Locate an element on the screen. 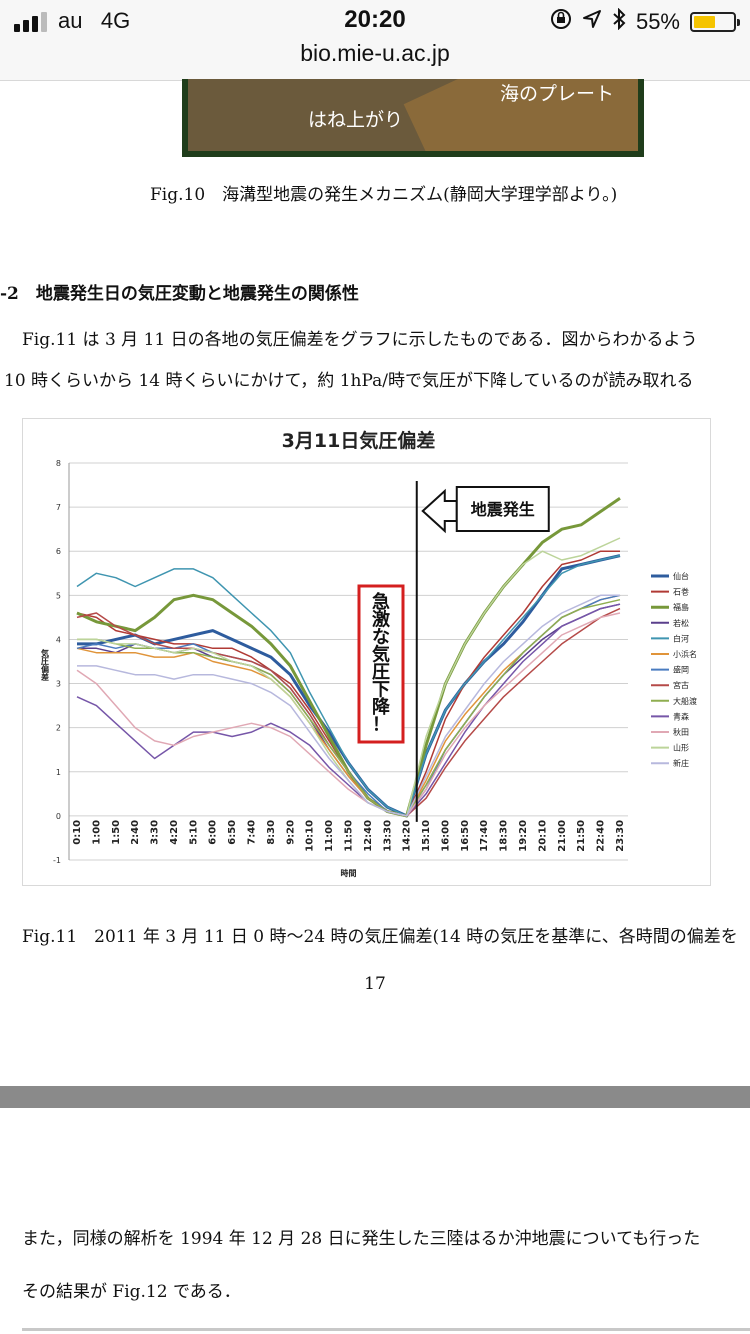  y-axis-label: 気圧偏差 is located at coordinates (45, 664).